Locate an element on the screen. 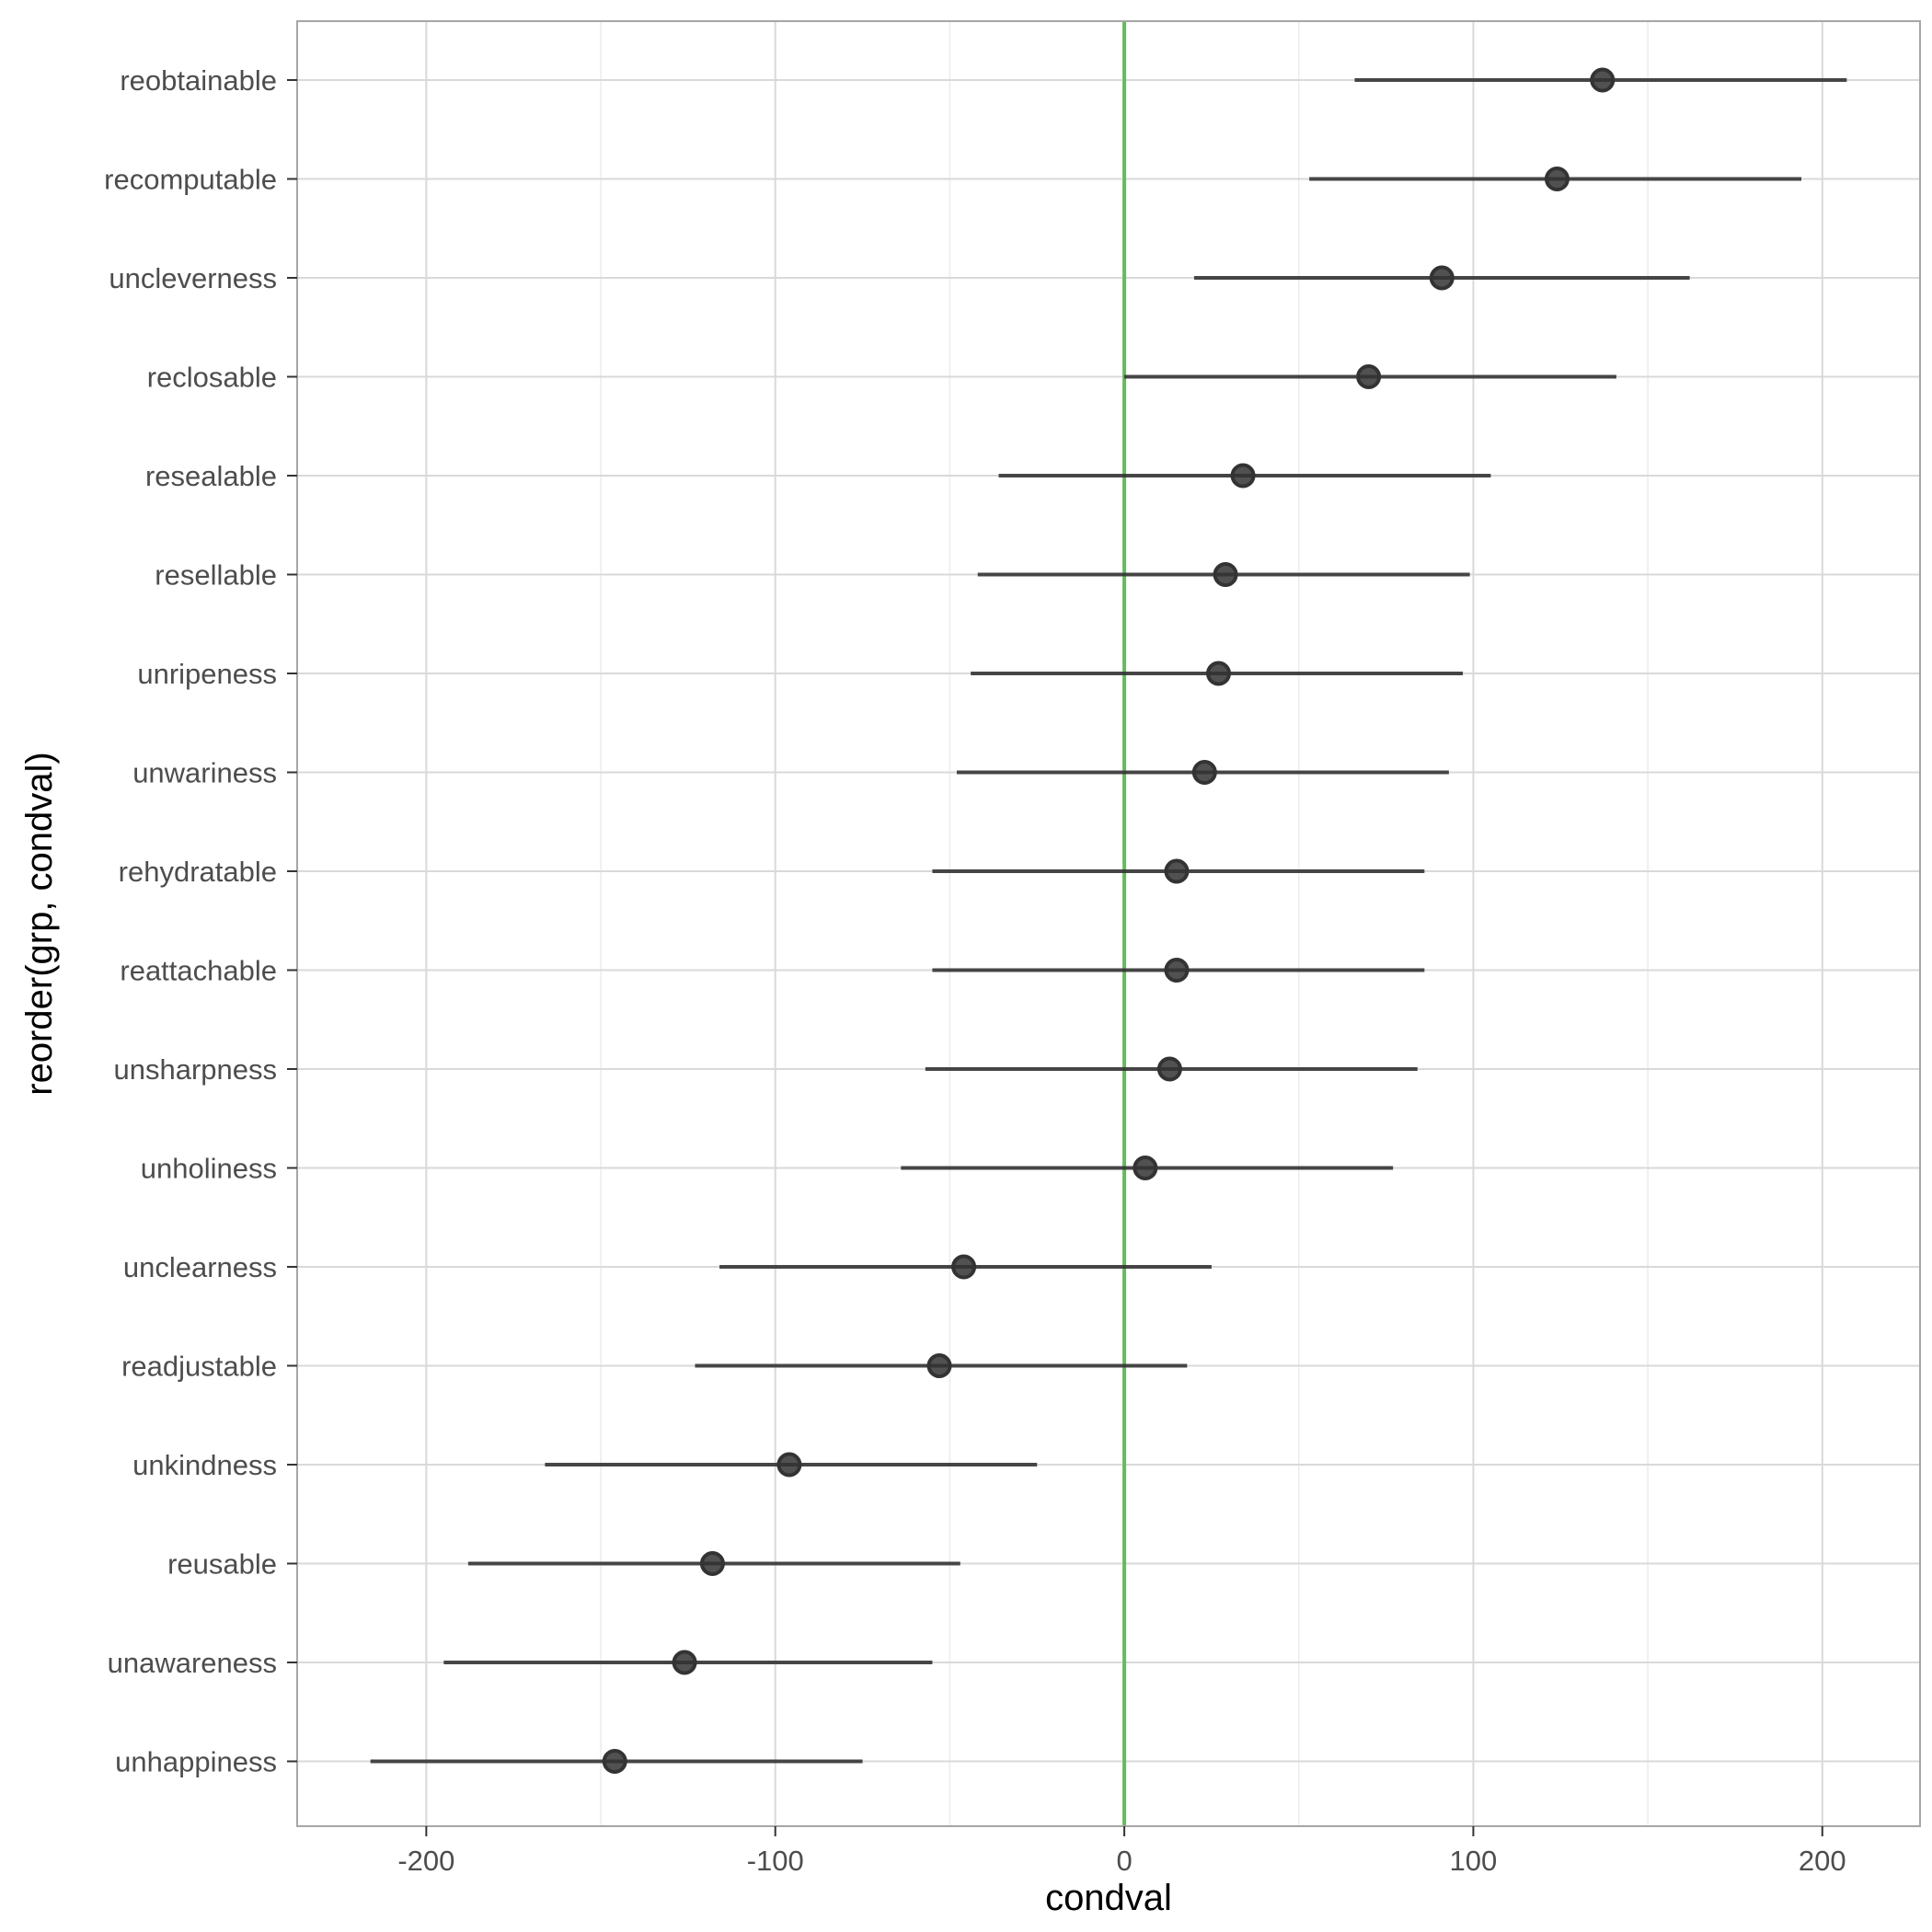 The image size is (1932, 1932). y-tick-label: unsharpness is located at coordinates (195, 1069).